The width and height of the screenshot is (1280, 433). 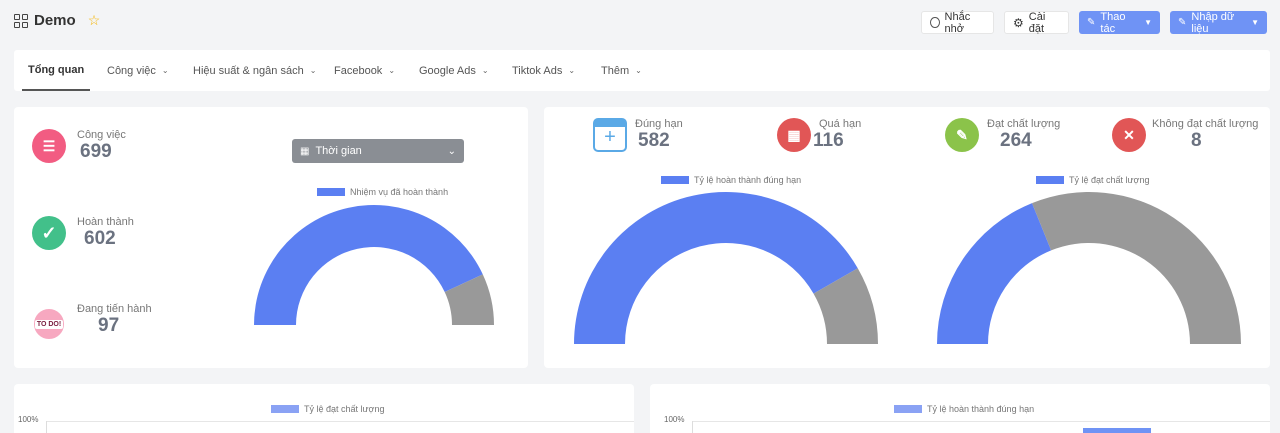 What do you see at coordinates (615, 70) in the screenshot?
I see `tab-label: Thêm` at bounding box center [615, 70].